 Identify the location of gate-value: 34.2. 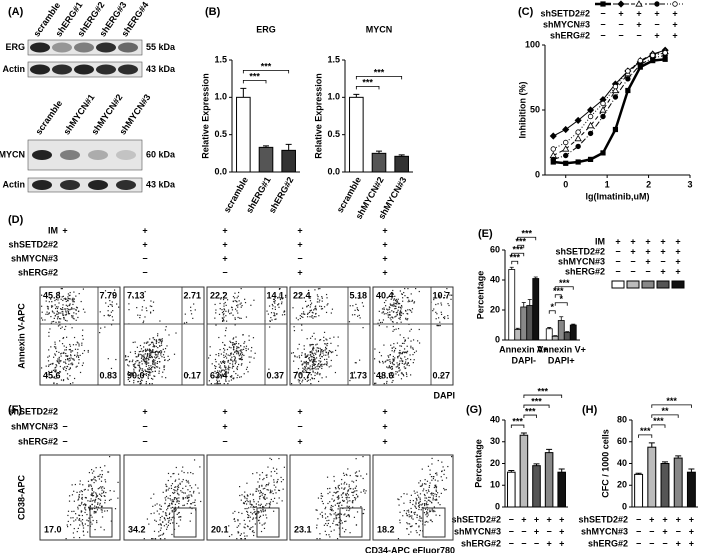
(137, 529).